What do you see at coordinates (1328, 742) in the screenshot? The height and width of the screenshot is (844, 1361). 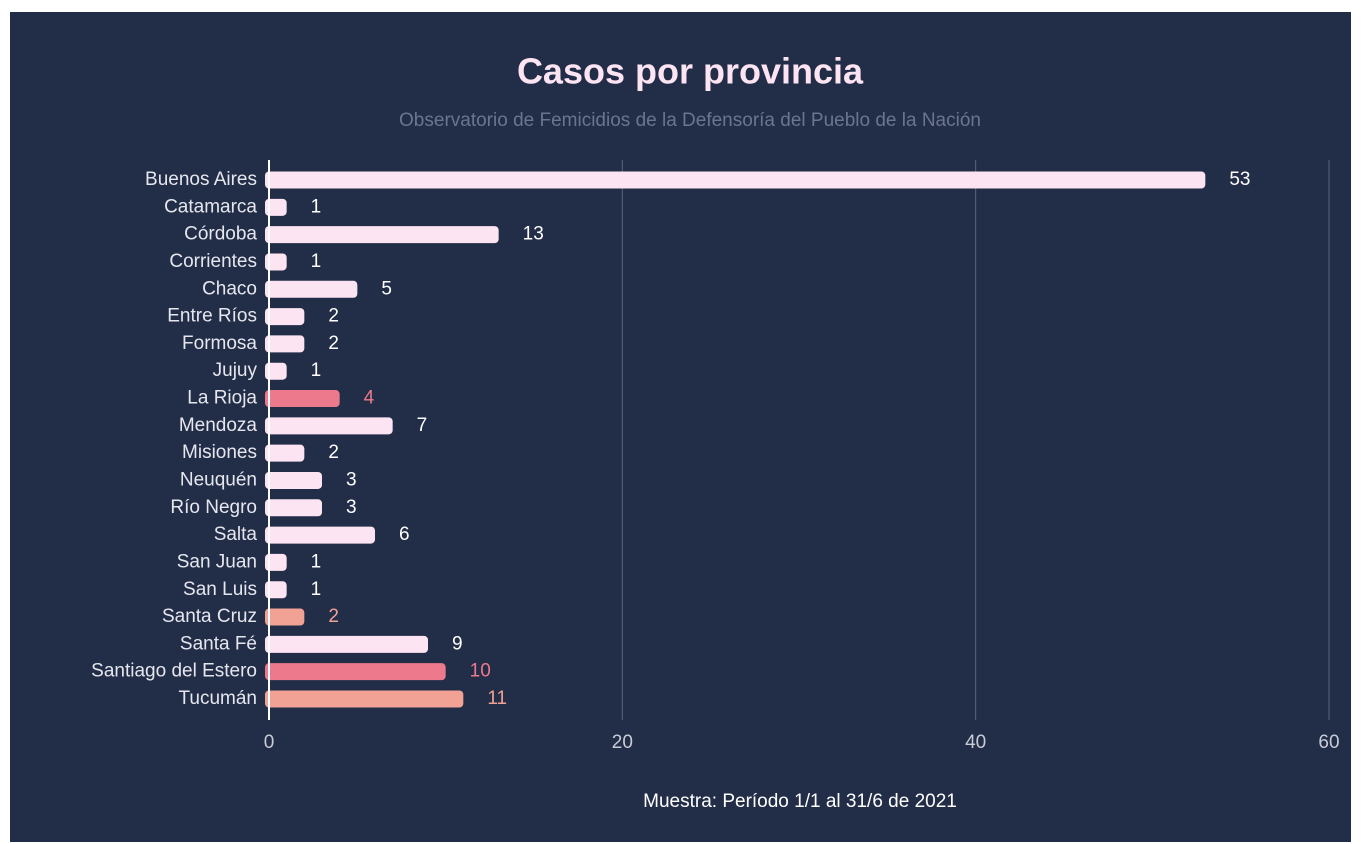 I see `x-tick-label: 60` at bounding box center [1328, 742].